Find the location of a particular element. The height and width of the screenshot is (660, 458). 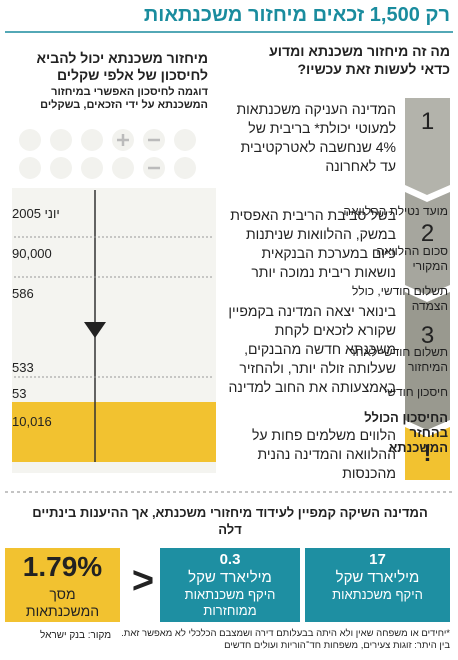

row-value: 586 is located at coordinates (23, 293).